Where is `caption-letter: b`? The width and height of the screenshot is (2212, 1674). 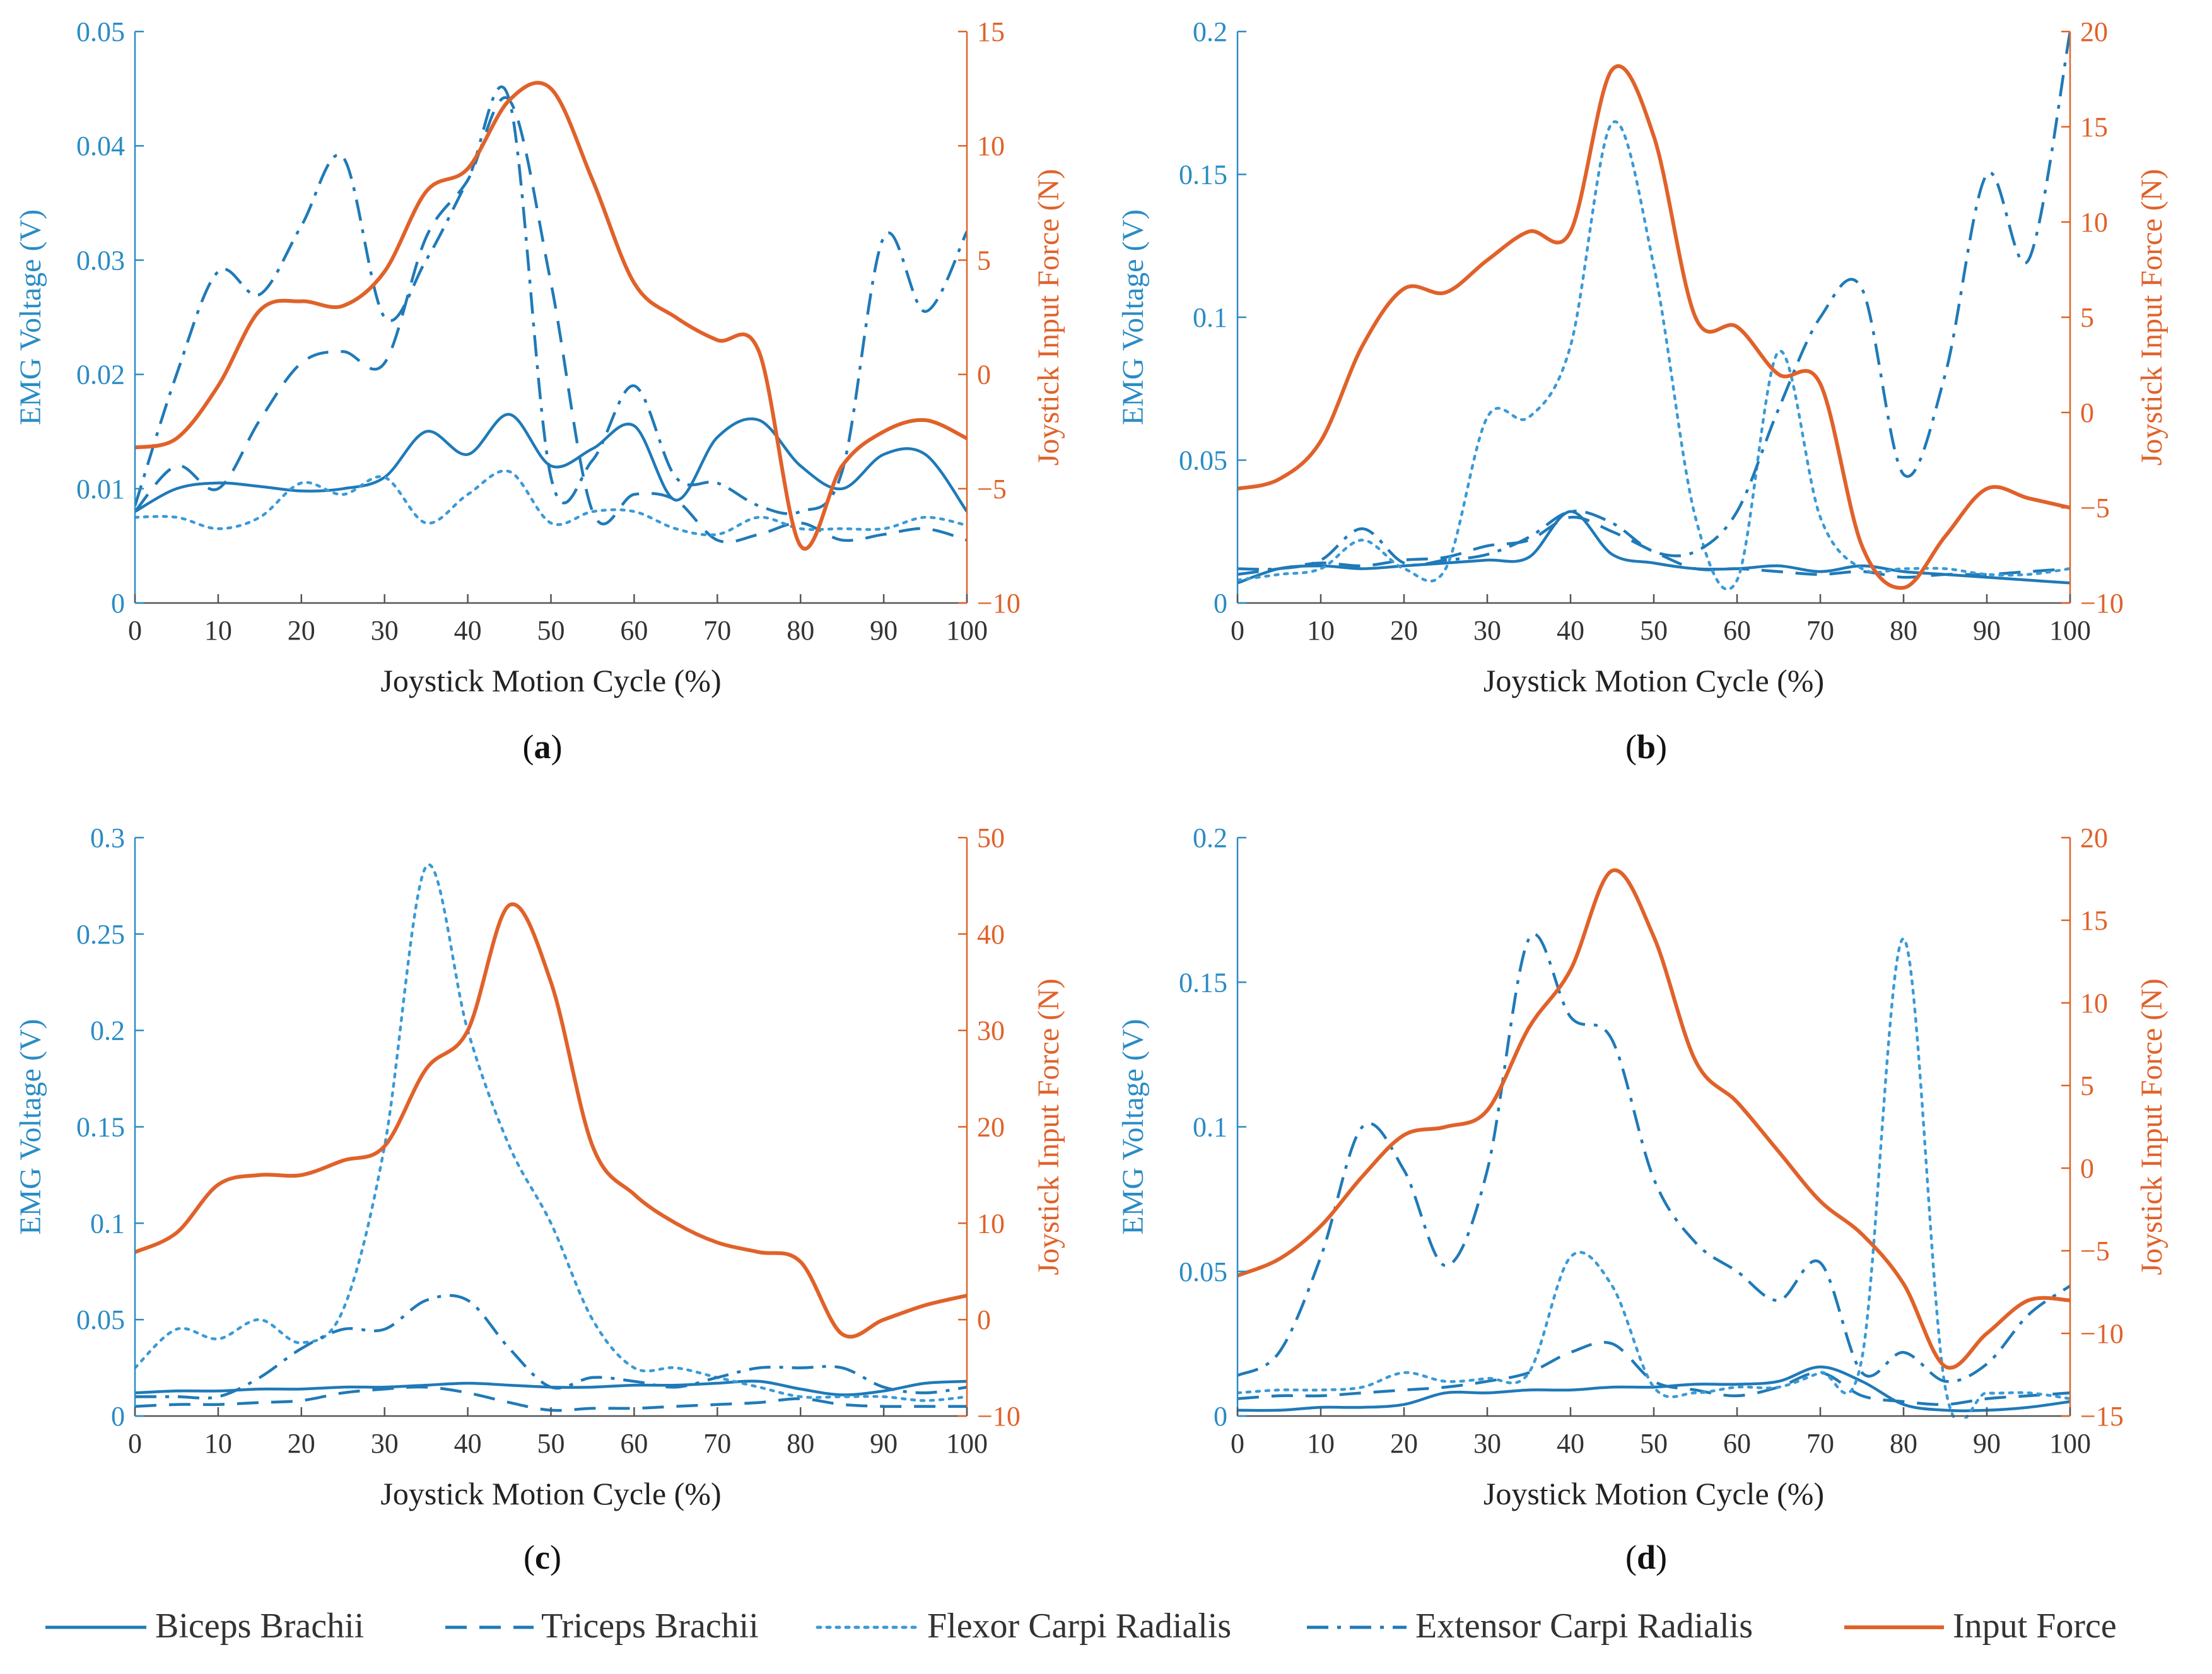 caption-letter: b is located at coordinates (1646, 747).